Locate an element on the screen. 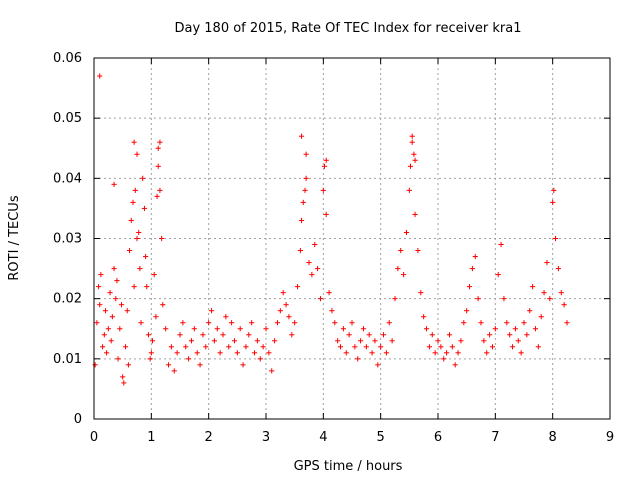 The height and width of the screenshot is (480, 640). x-tick-label: 1 is located at coordinates (151, 437).